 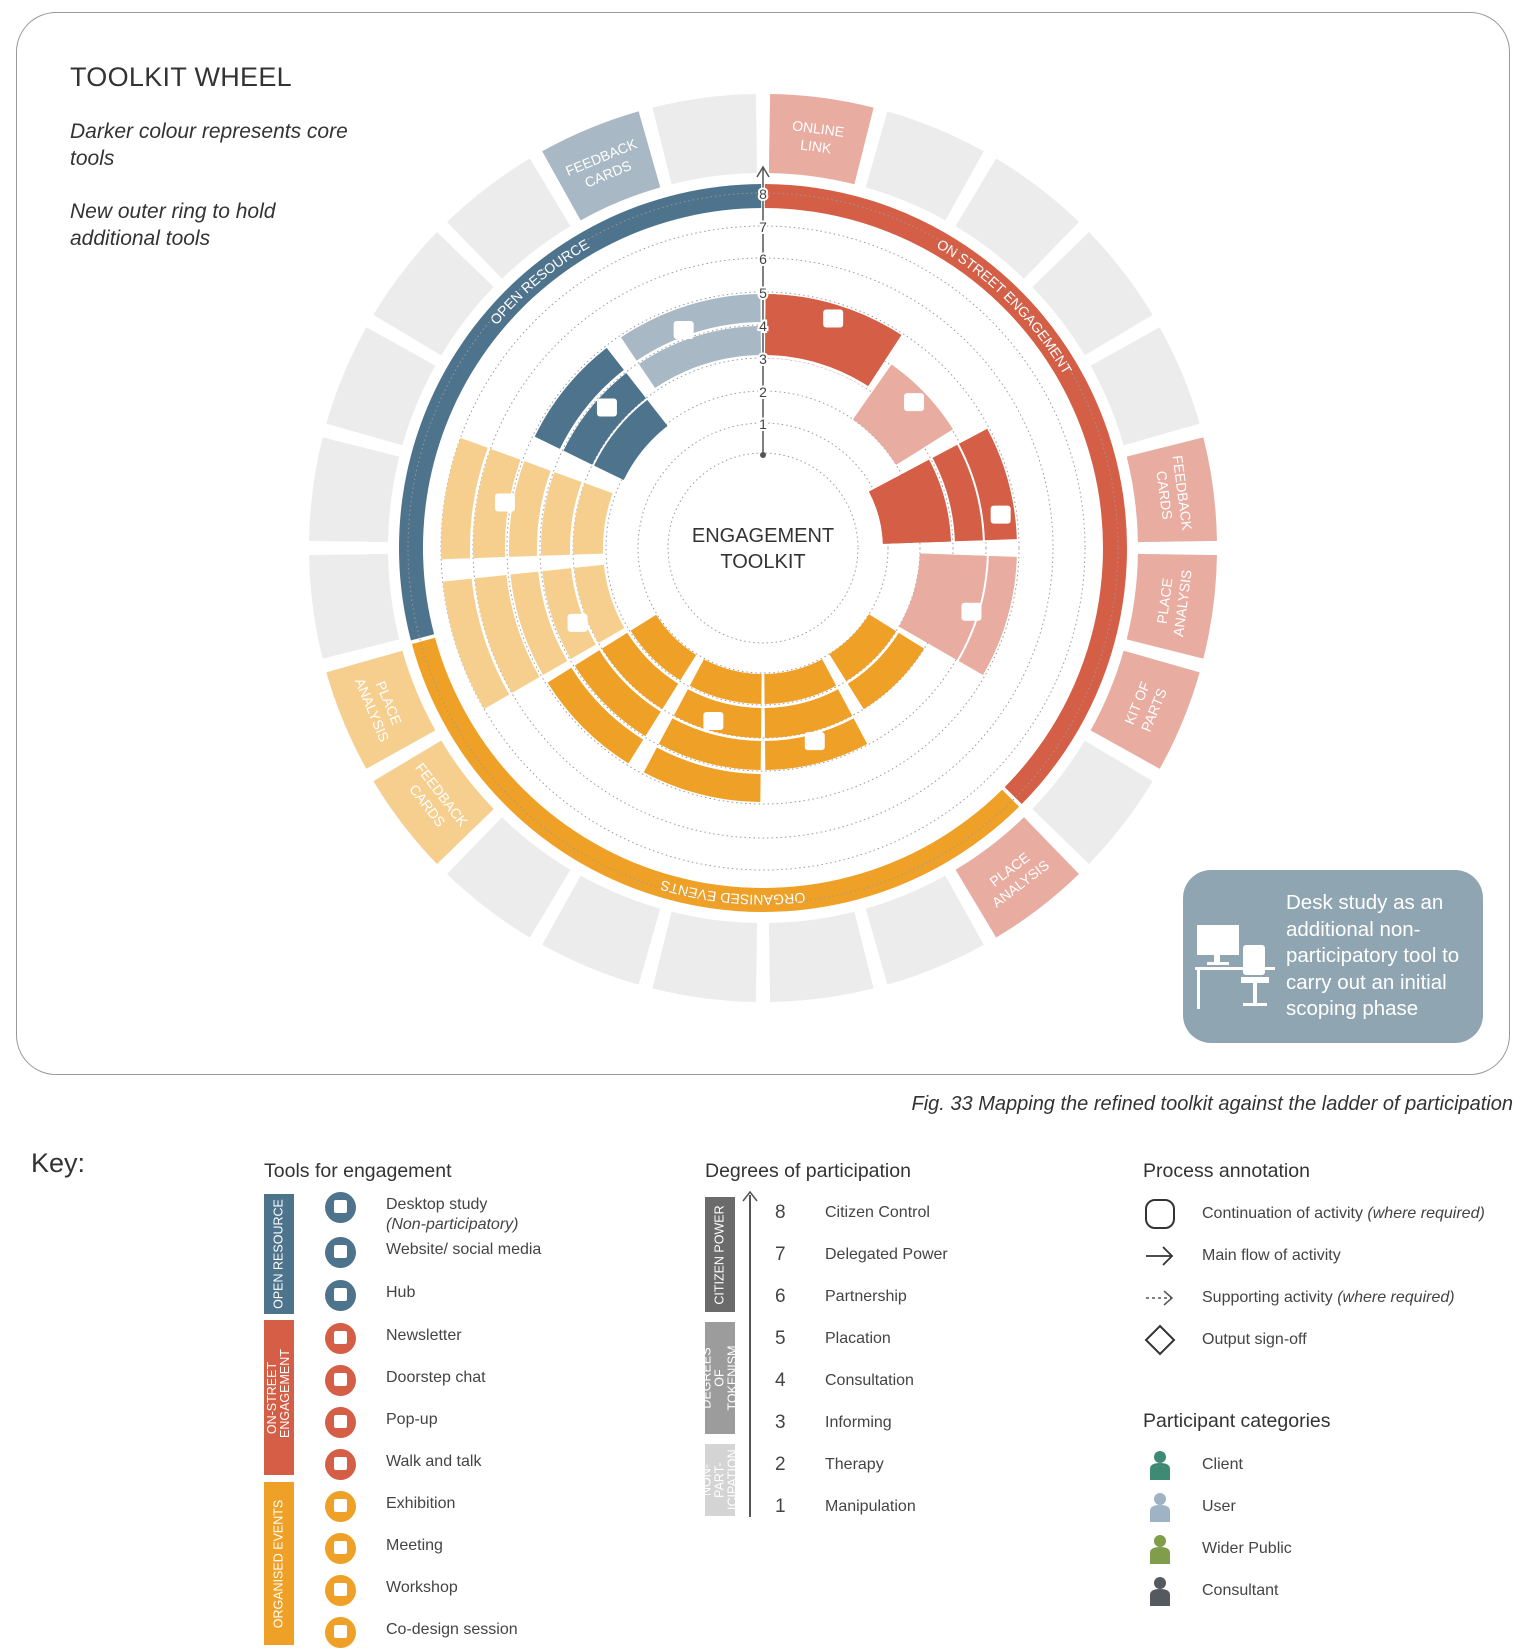 I want to click on scale-number: 2, so click(x=763, y=392).